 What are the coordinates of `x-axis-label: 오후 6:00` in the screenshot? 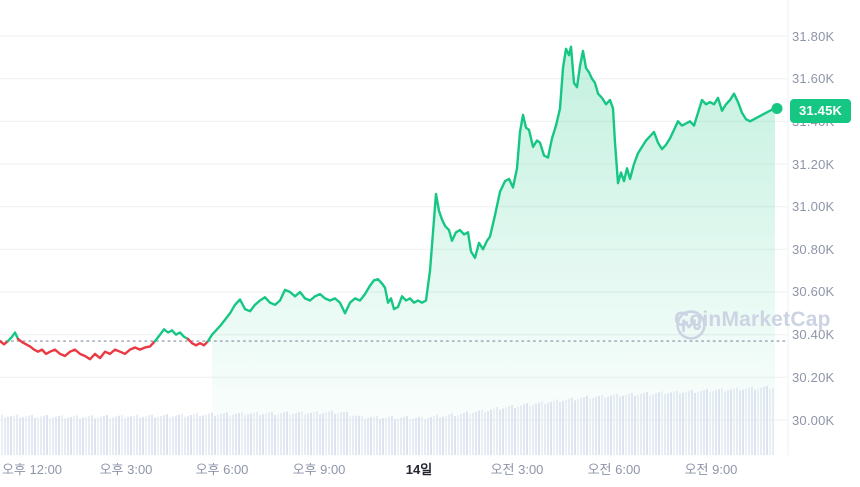 It's located at (222, 469).